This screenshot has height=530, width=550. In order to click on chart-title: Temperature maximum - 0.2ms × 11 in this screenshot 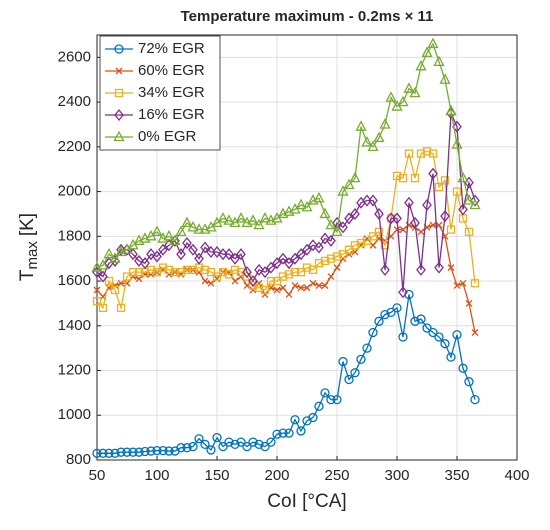, I will do `click(307, 16)`.